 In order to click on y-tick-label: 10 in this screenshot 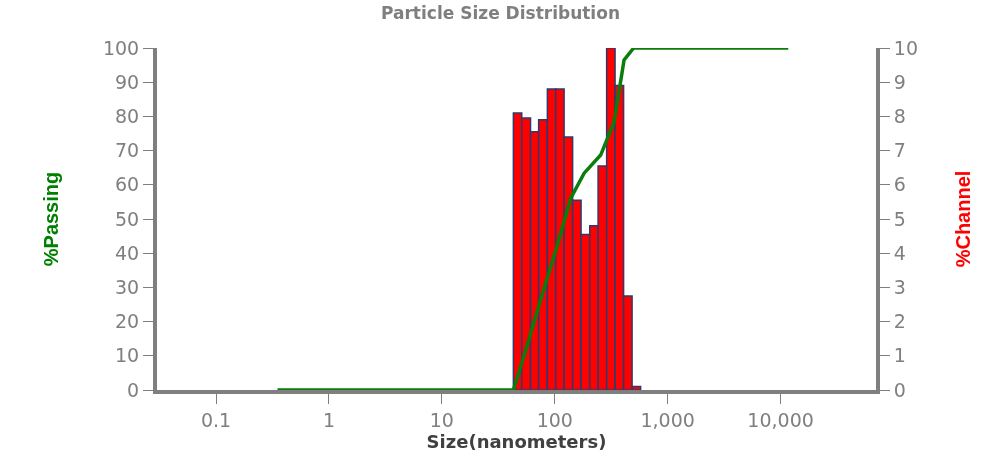, I will do `click(127, 355)`.